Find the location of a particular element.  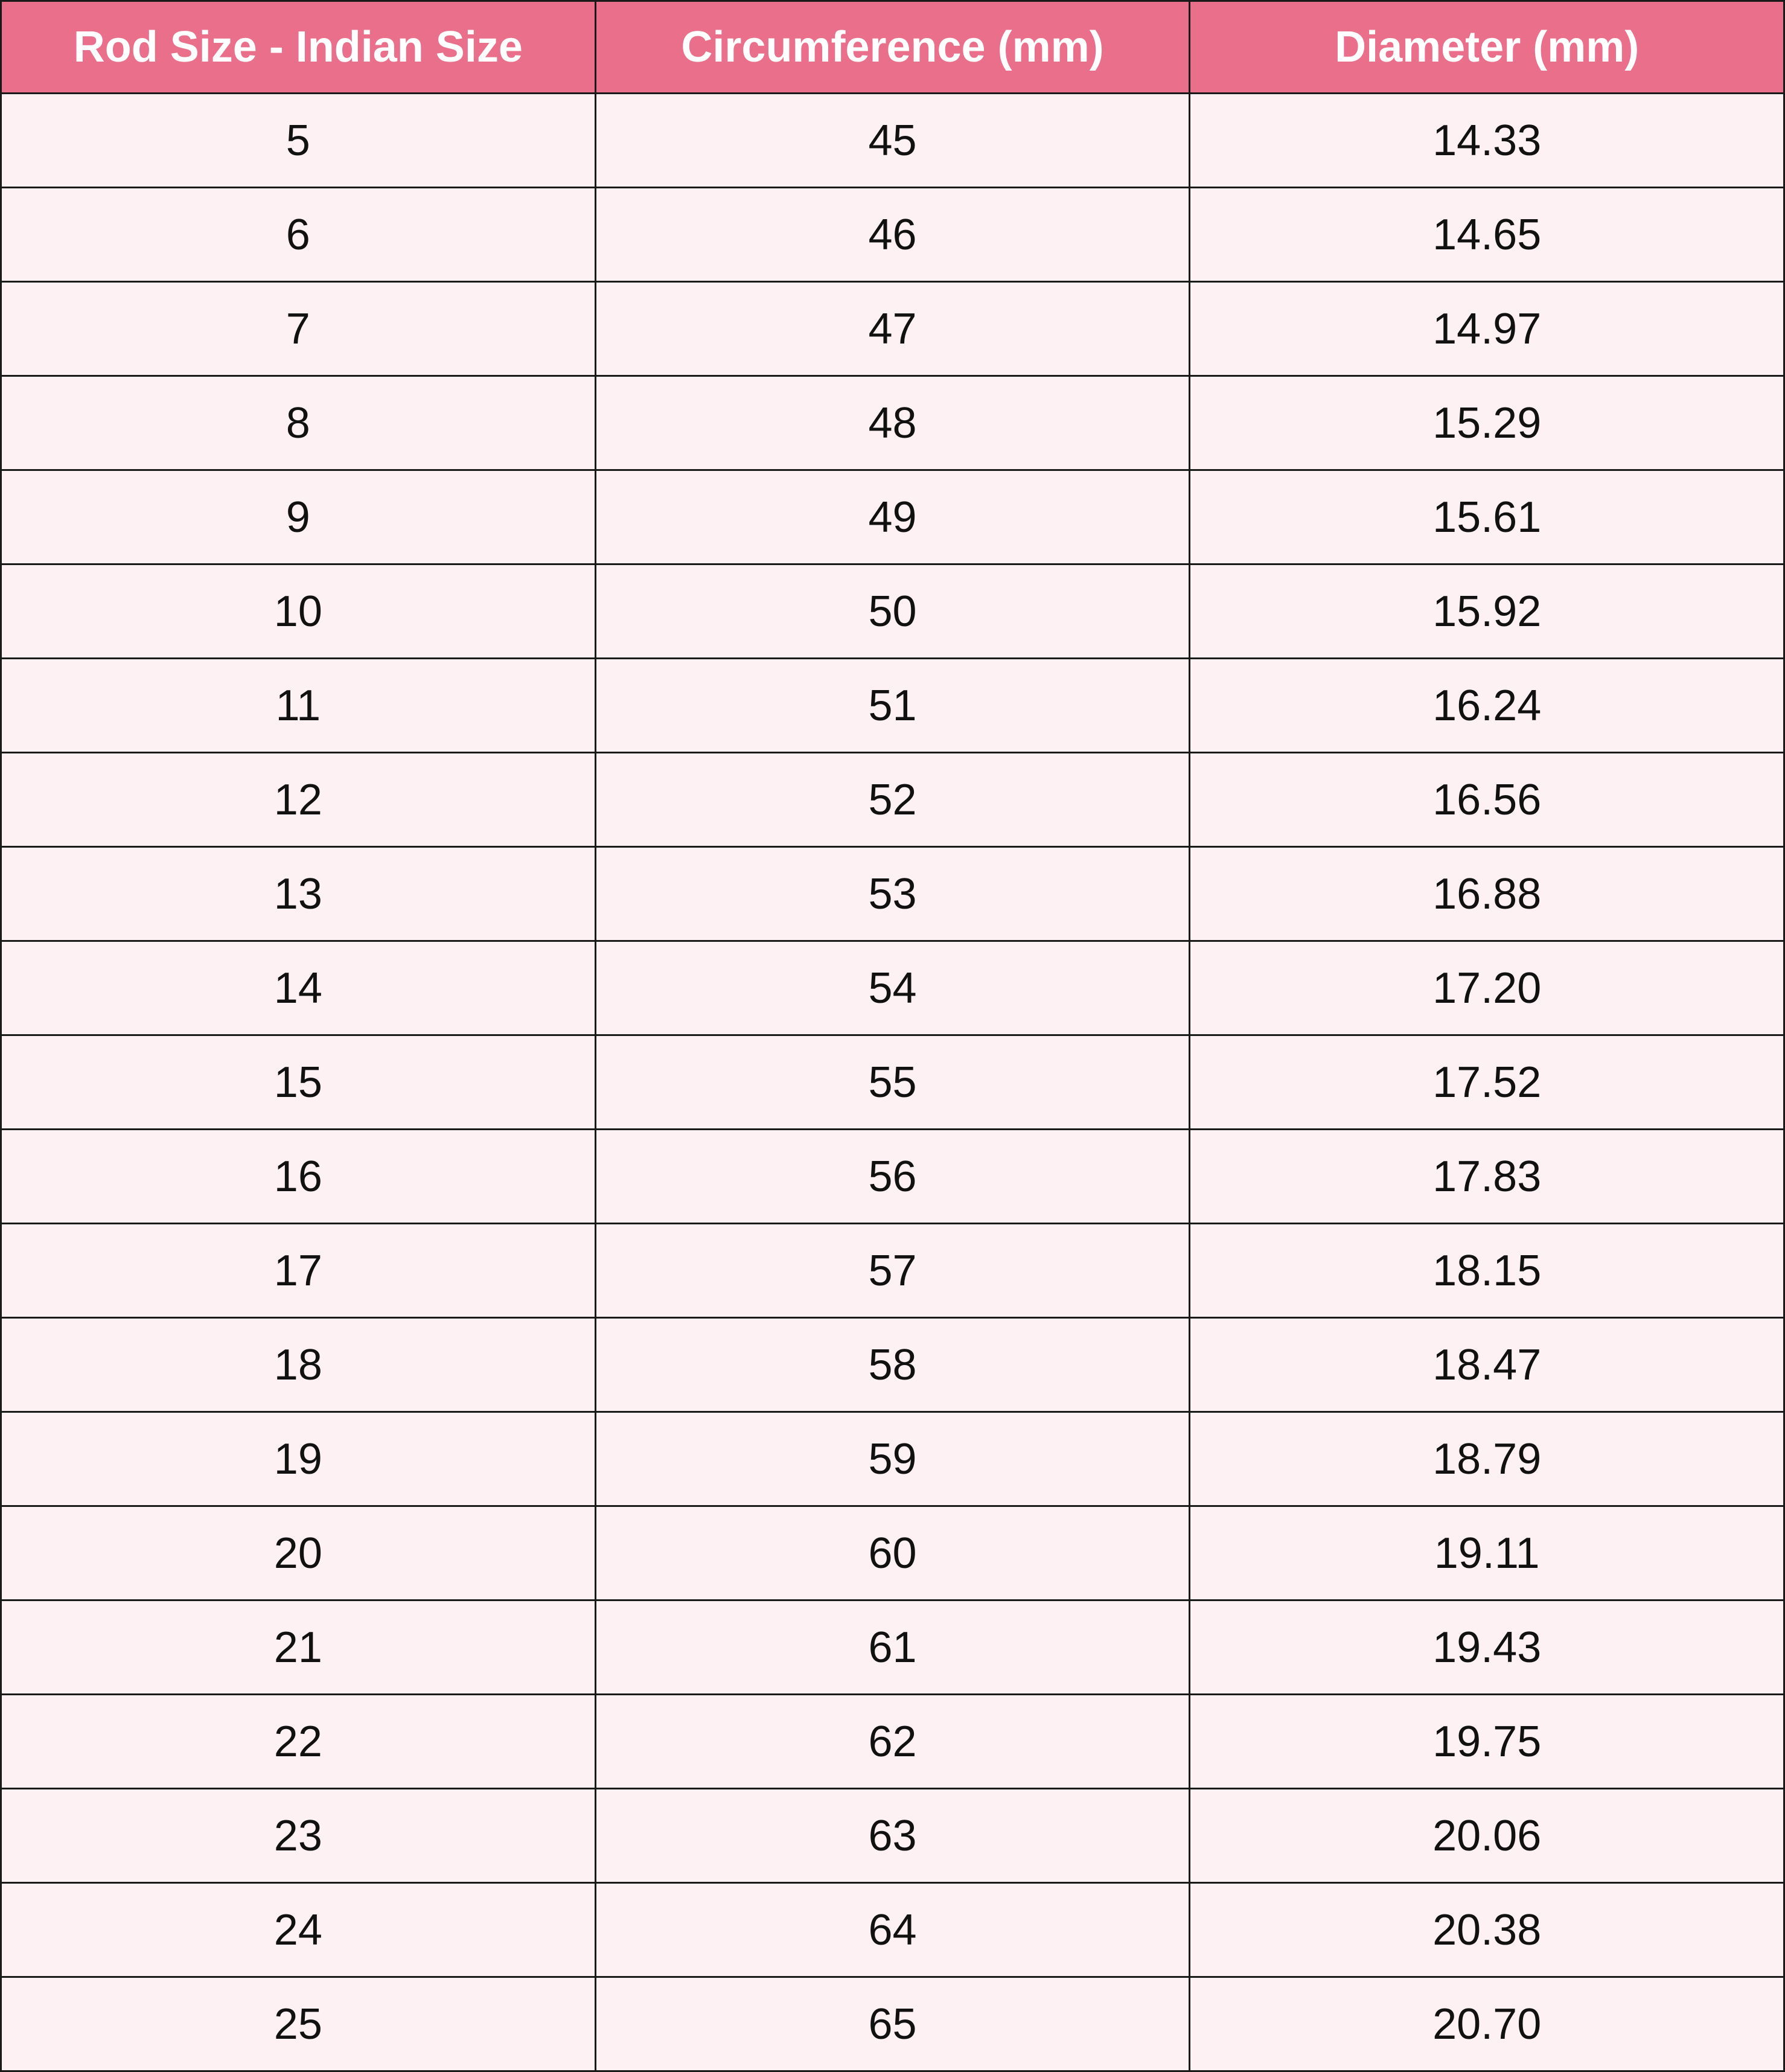

cell-diameter: 17.52 is located at coordinates (1487, 1082).